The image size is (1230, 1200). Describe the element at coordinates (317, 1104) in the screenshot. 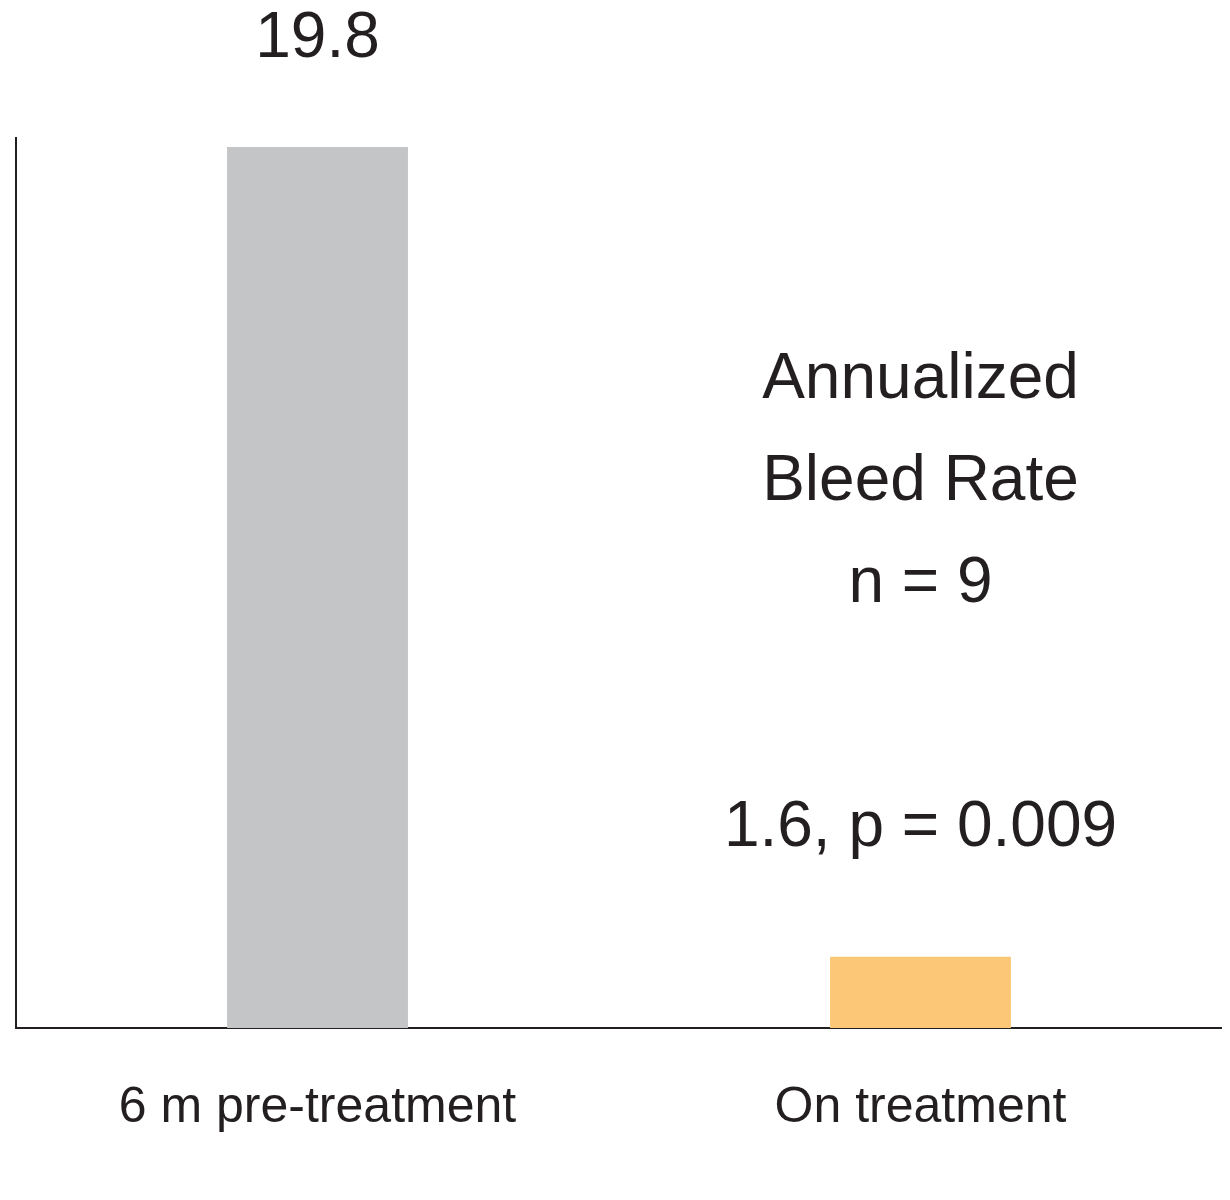

I see `x-tick-label: 6 m pre-treatment` at that location.